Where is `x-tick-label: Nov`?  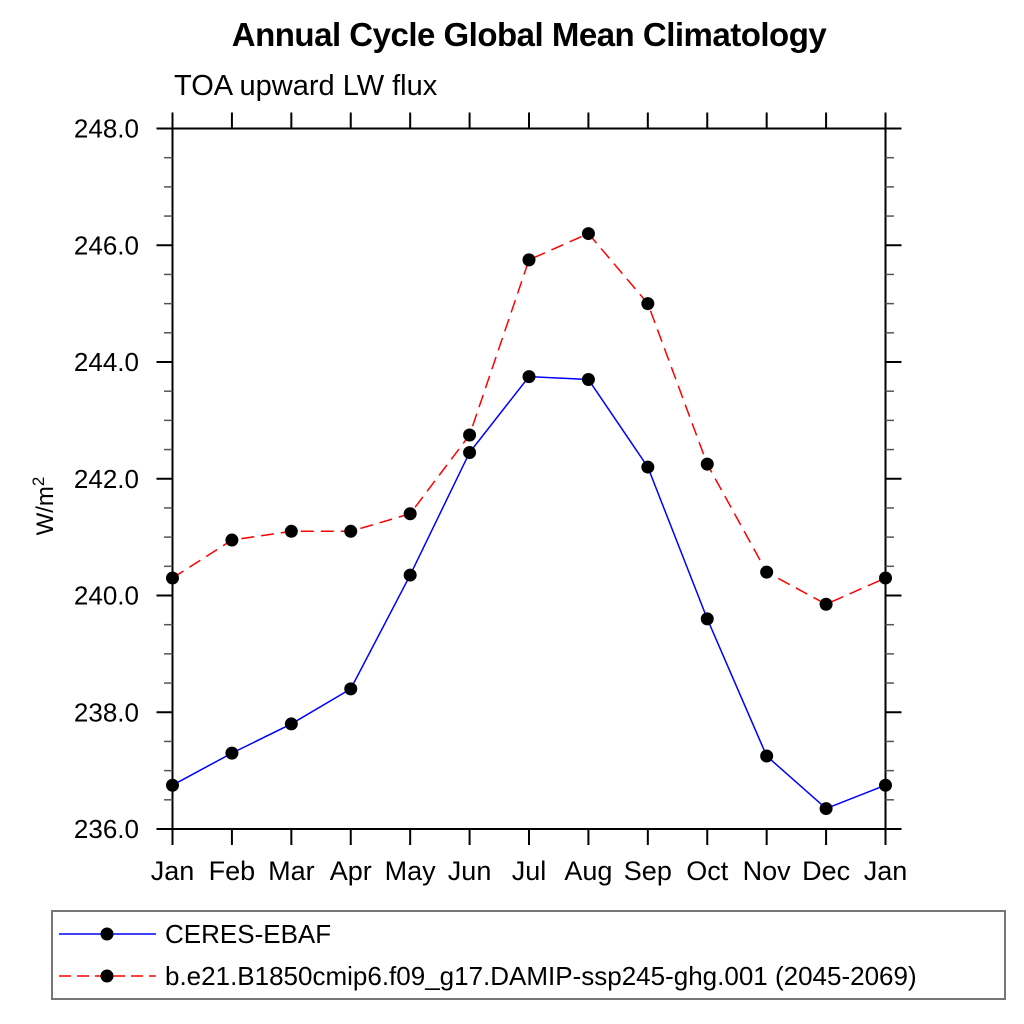
x-tick-label: Nov is located at coordinates (767, 871).